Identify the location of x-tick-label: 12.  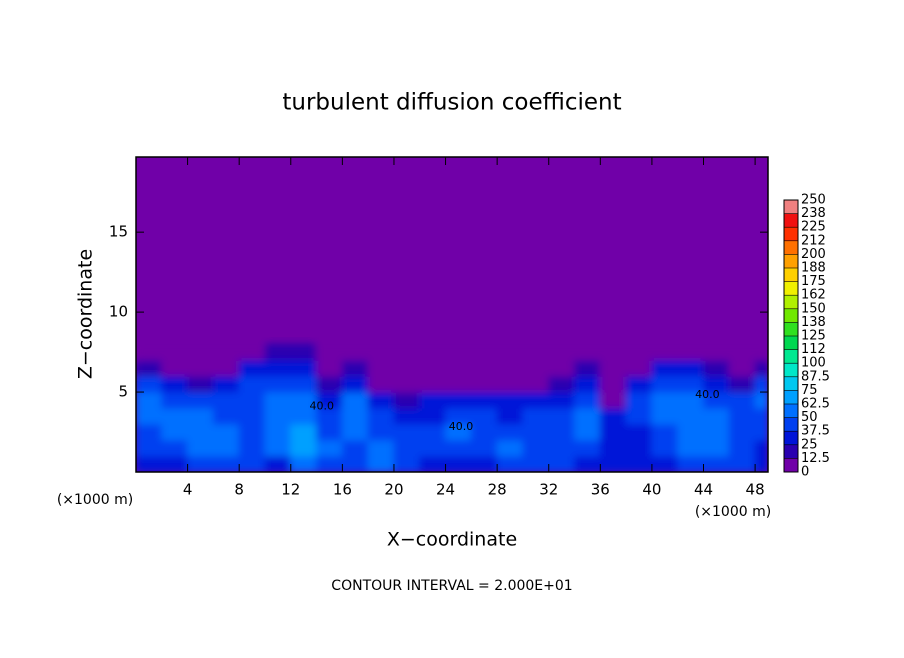
(290, 490).